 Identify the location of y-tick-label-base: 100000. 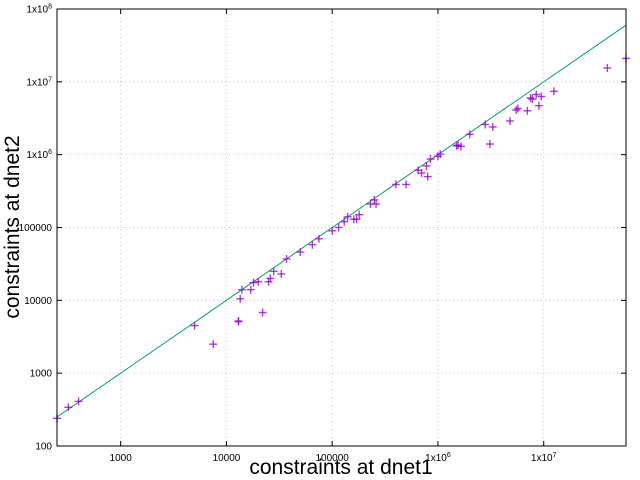
(36, 228).